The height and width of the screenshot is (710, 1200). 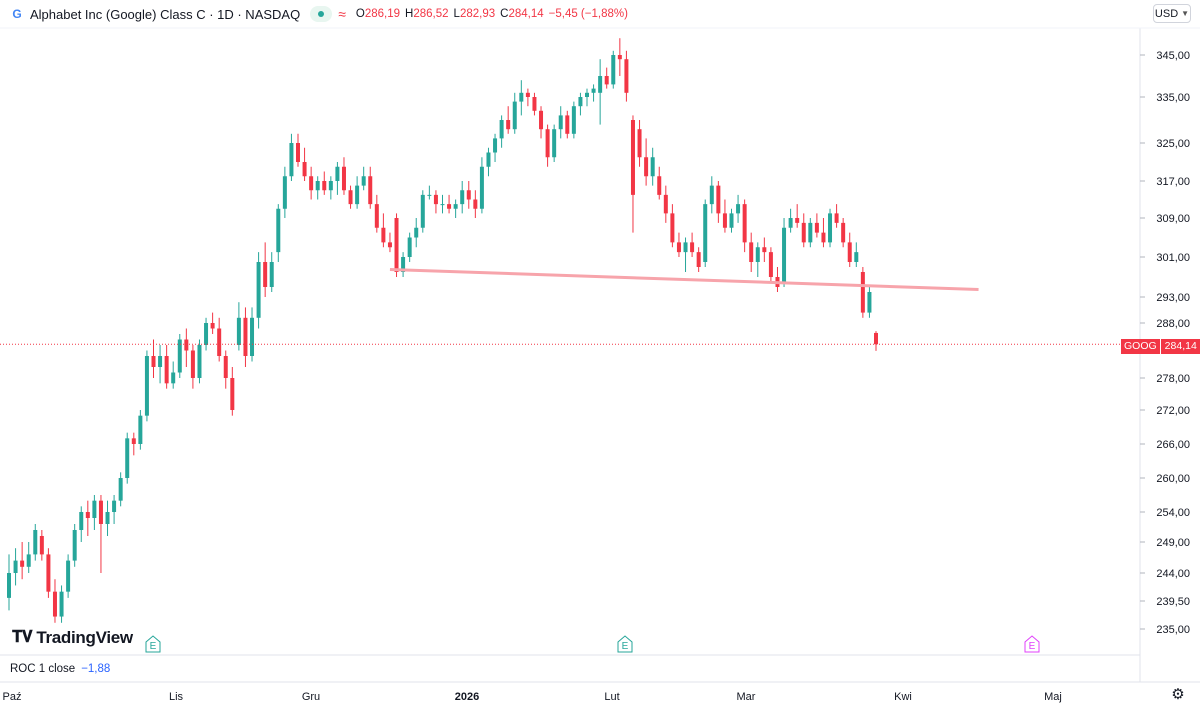 I want to click on price-change: −5,45 (−1,88%), so click(x=588, y=14).